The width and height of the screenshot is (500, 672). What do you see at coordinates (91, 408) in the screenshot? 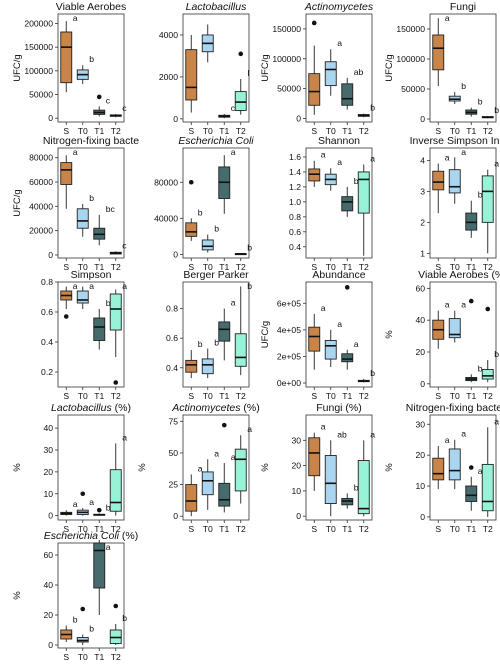
I see `panel-title: Lactobacillus (%)` at bounding box center [91, 408].